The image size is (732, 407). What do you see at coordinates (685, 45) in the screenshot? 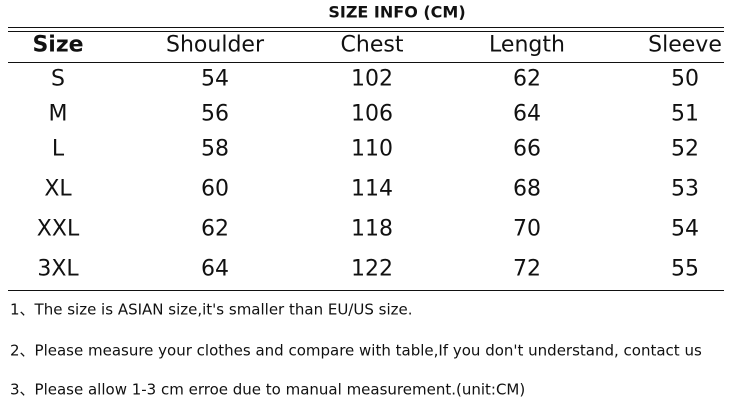
I see `column-header: Sleeve` at bounding box center [685, 45].